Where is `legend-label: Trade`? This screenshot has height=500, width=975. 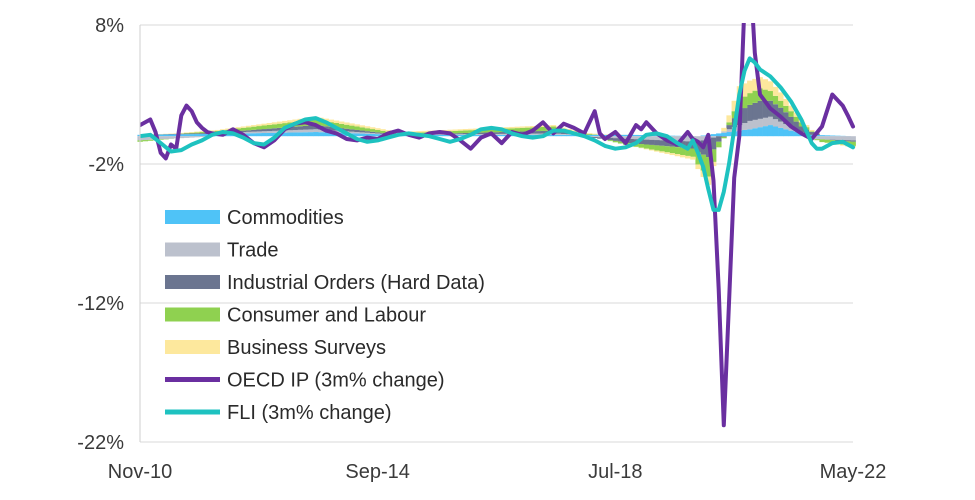 legend-label: Trade is located at coordinates (253, 251).